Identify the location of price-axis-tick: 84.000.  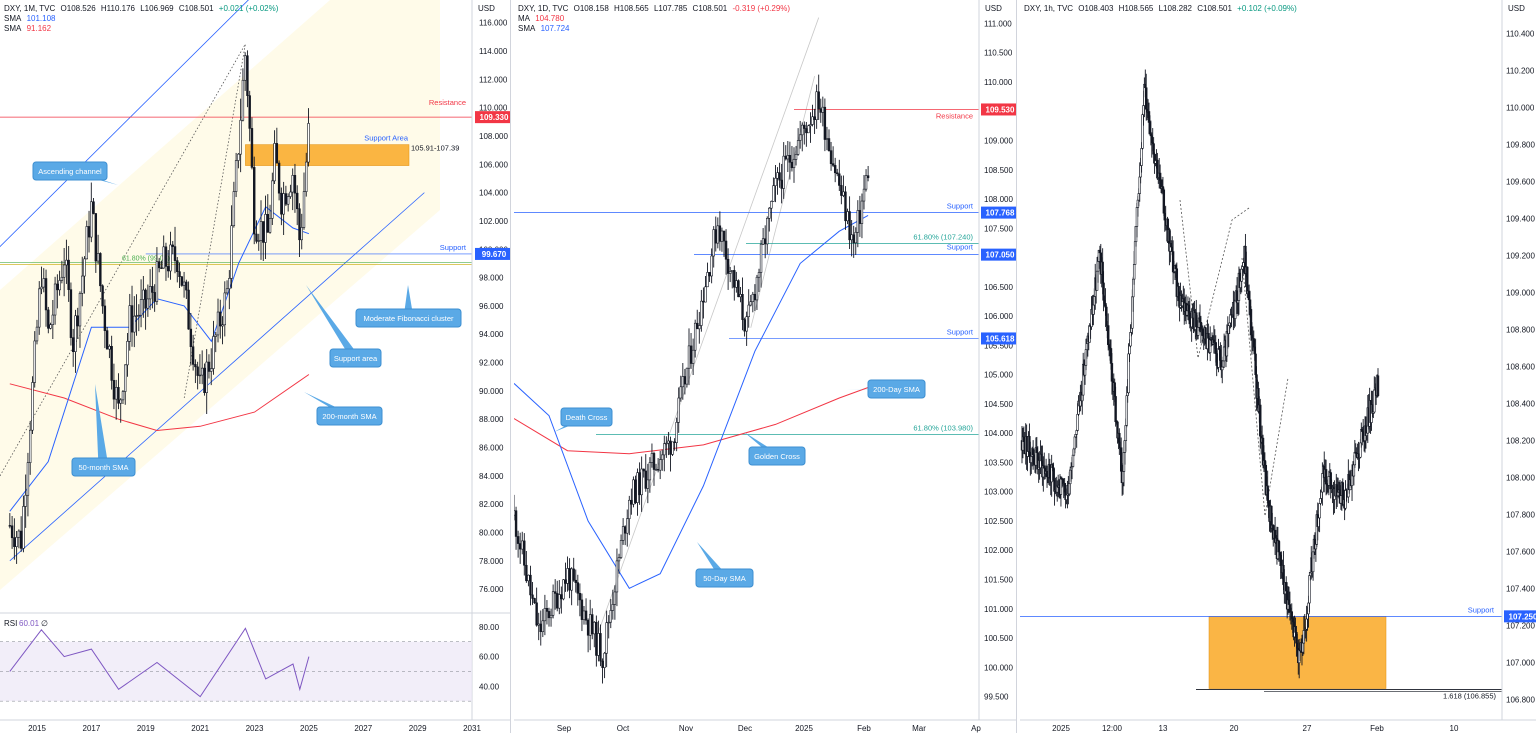
(491, 476).